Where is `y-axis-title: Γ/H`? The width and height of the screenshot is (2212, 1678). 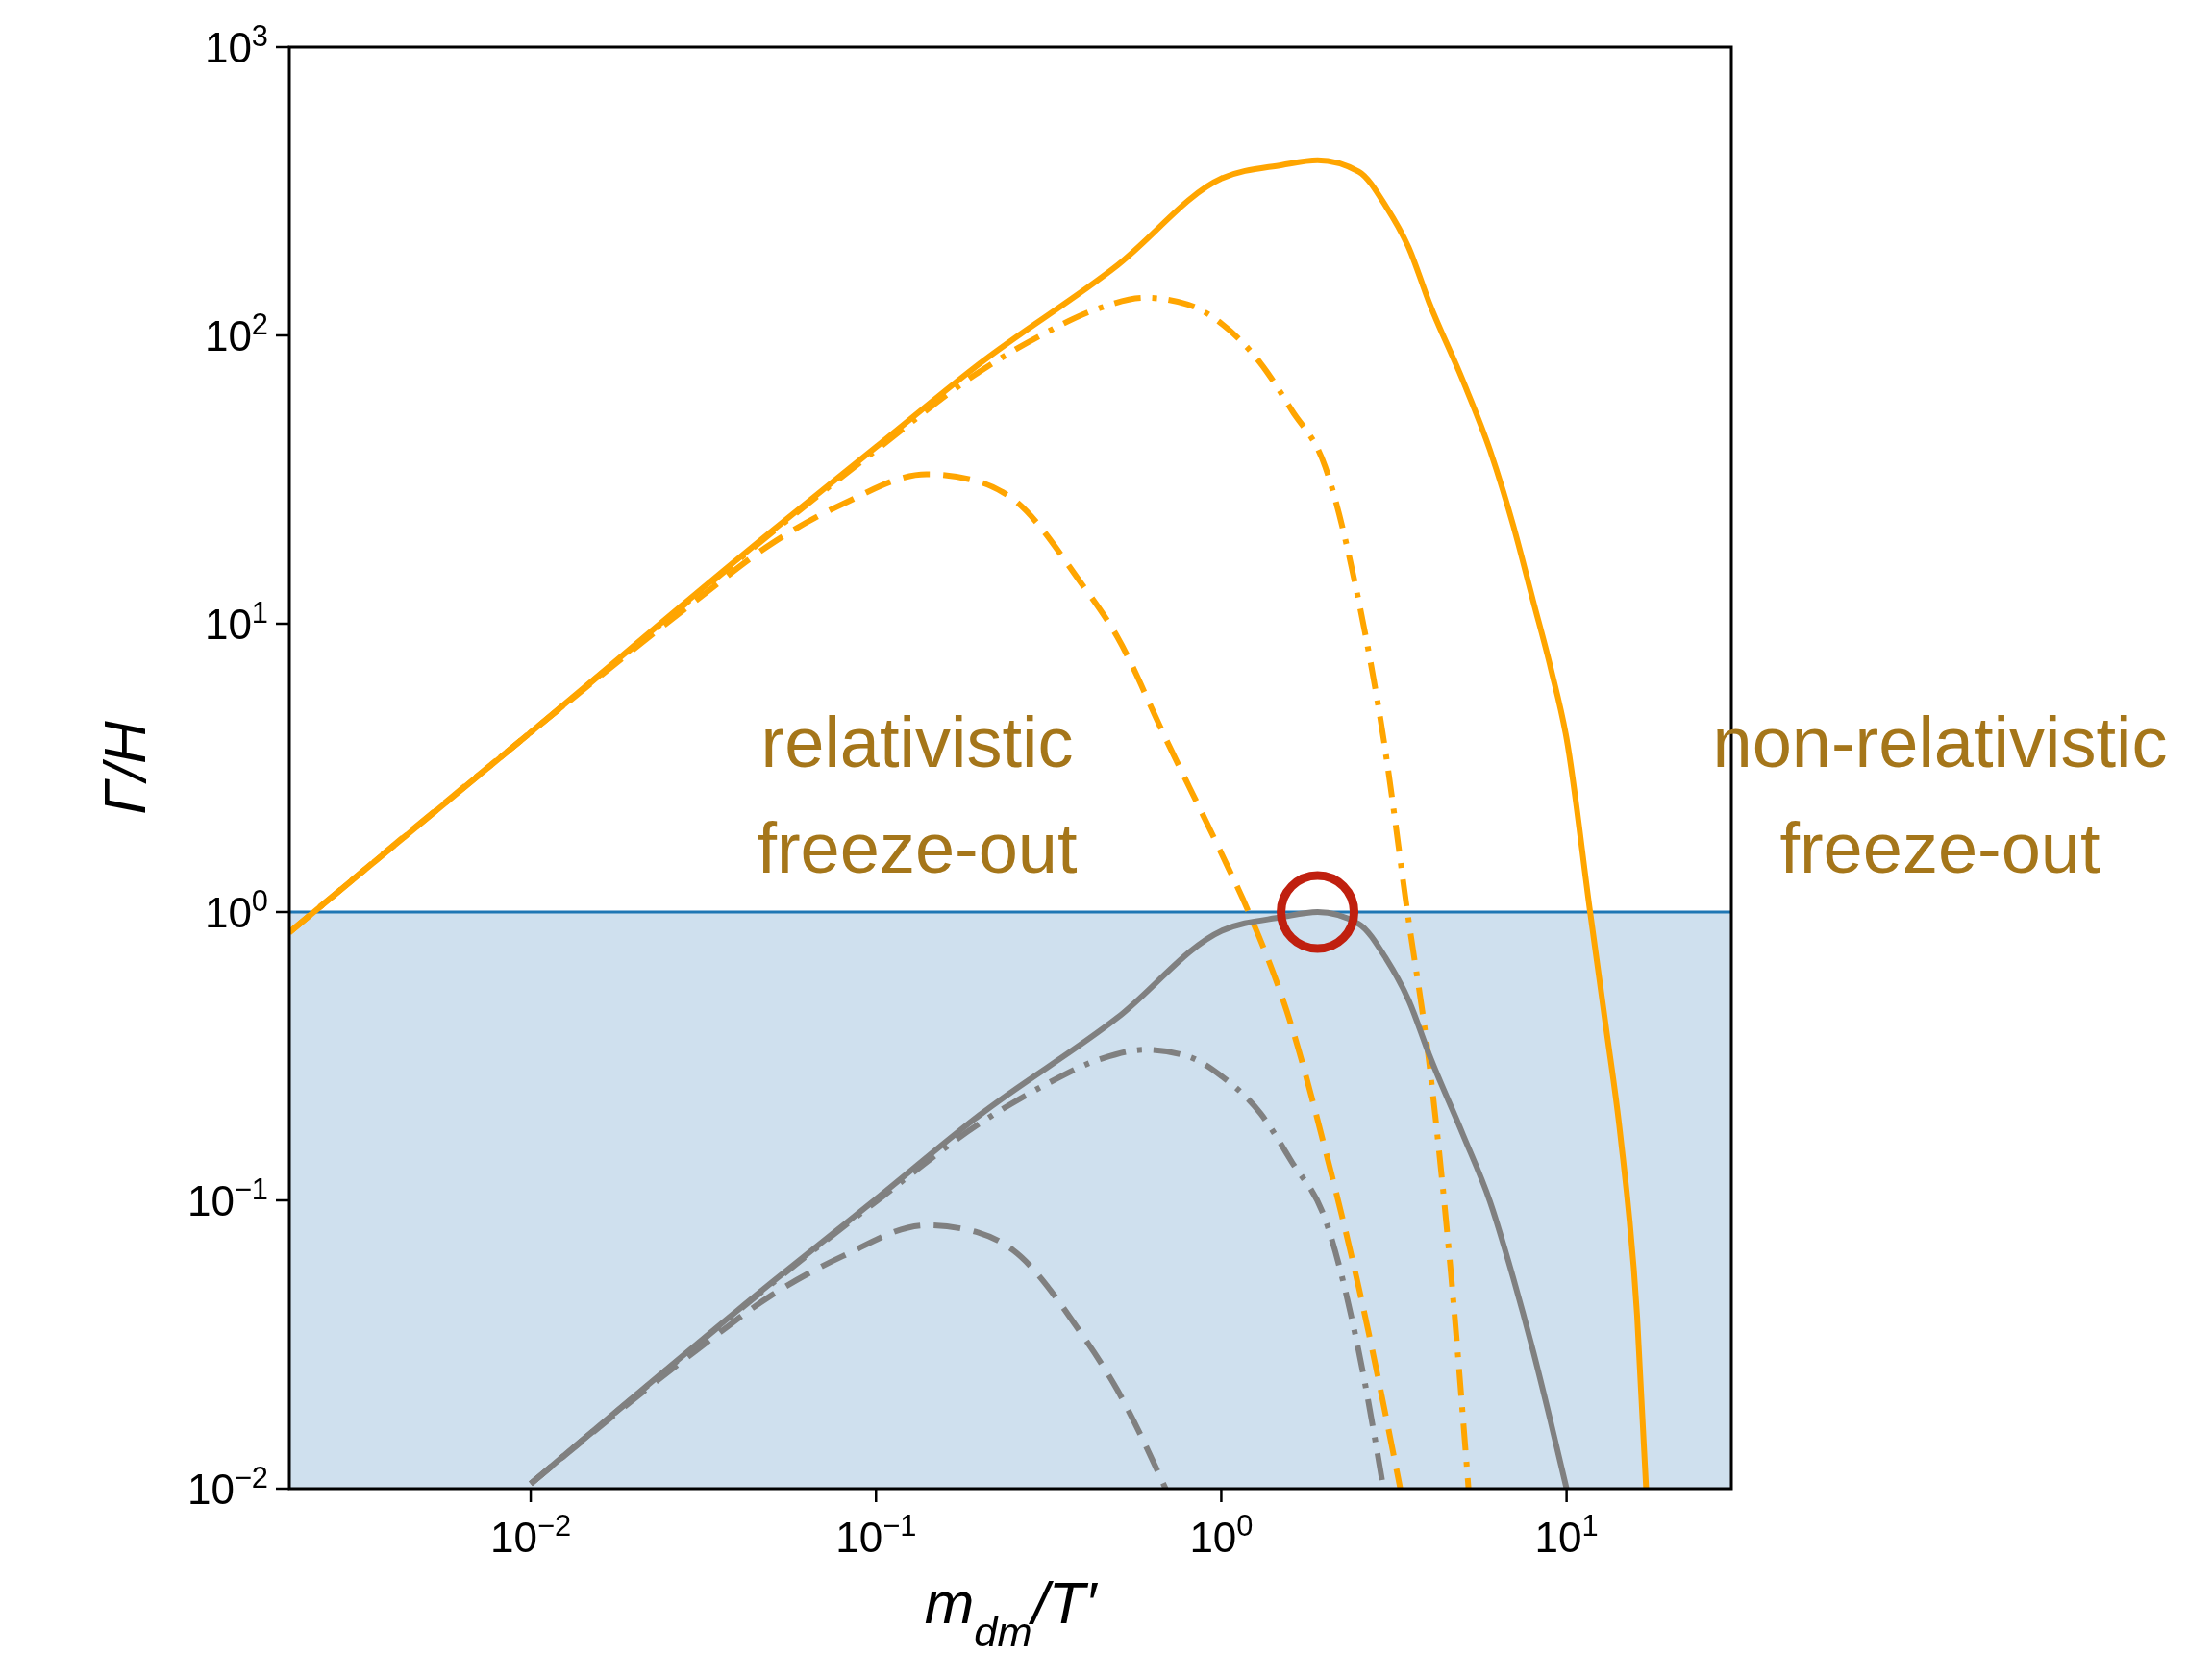 y-axis-title: Γ/H is located at coordinates (125, 768).